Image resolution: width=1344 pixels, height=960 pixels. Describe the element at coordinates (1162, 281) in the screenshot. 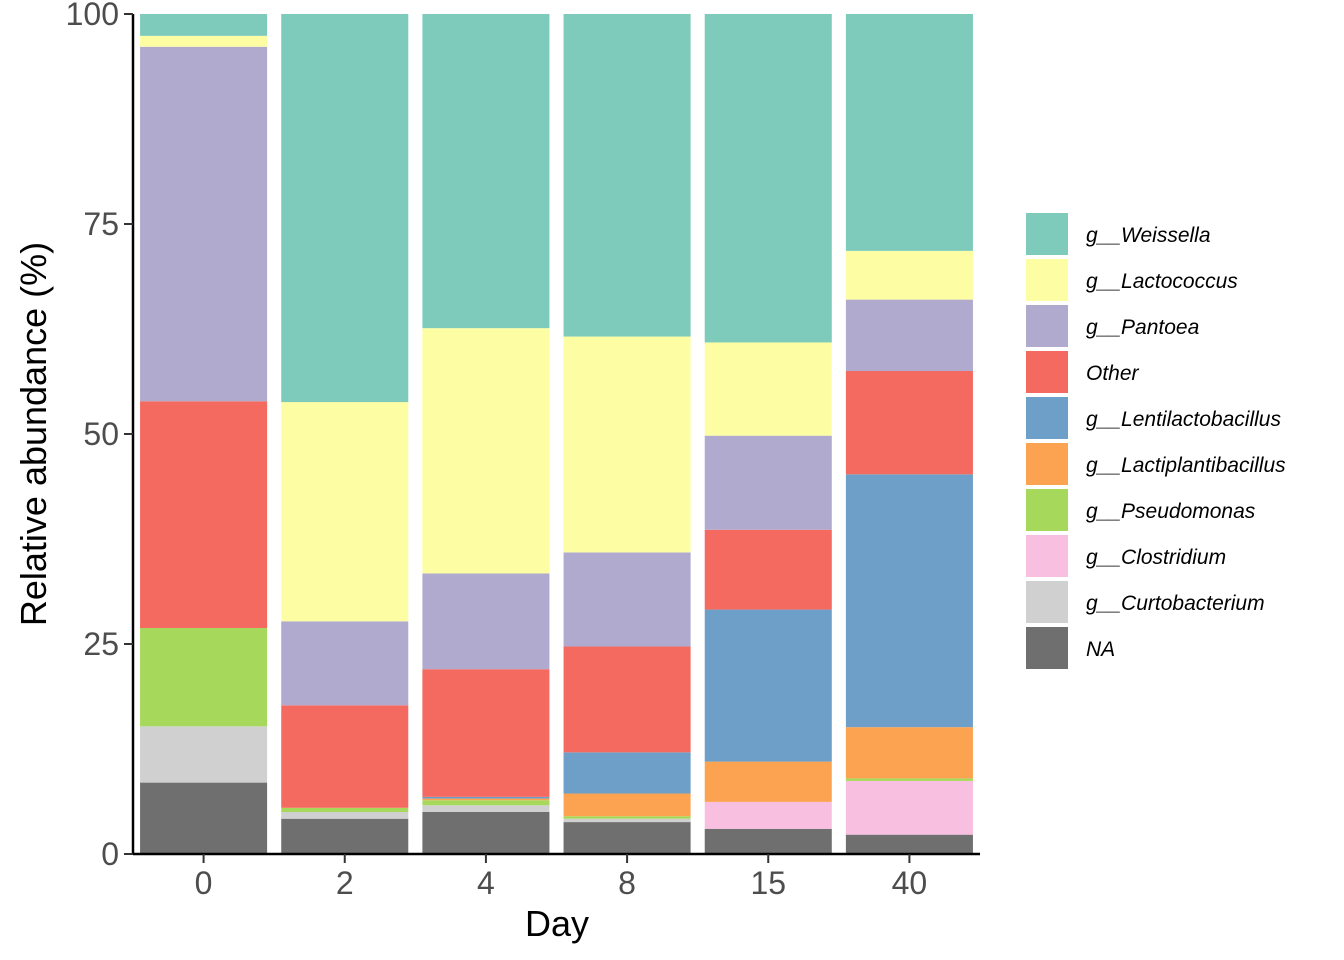

I see `legend-label: g__Lactococcus` at that location.